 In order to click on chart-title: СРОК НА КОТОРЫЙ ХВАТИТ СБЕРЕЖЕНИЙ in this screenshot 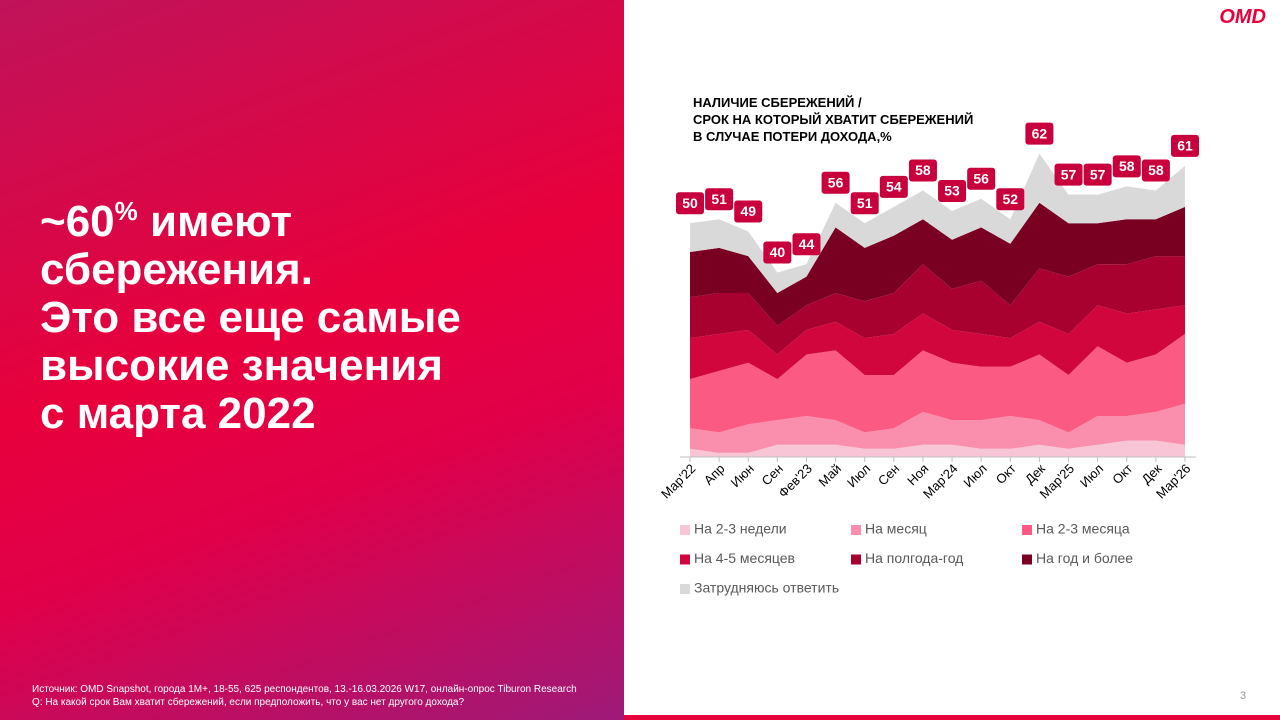, I will do `click(833, 119)`.